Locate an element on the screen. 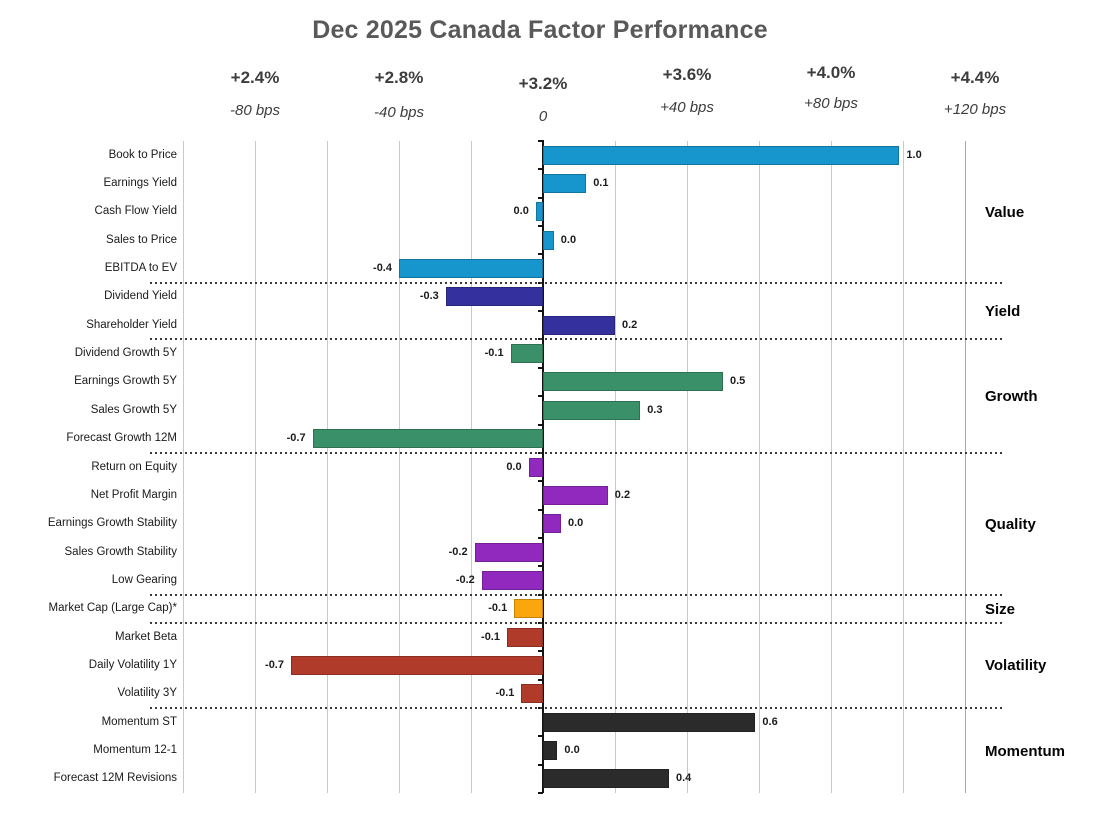 Image resolution: width=1104 pixels, height=830 pixels. category-label: Cash Flow Yield is located at coordinates (135, 211).